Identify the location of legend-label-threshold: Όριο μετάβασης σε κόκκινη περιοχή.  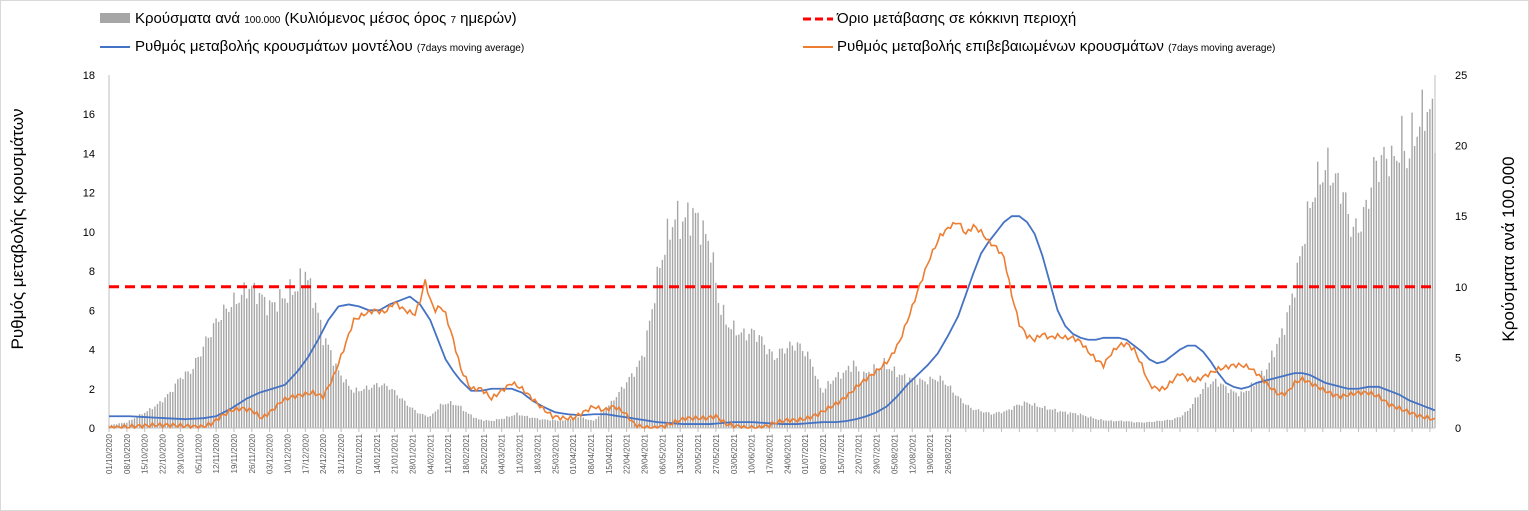
(956, 18).